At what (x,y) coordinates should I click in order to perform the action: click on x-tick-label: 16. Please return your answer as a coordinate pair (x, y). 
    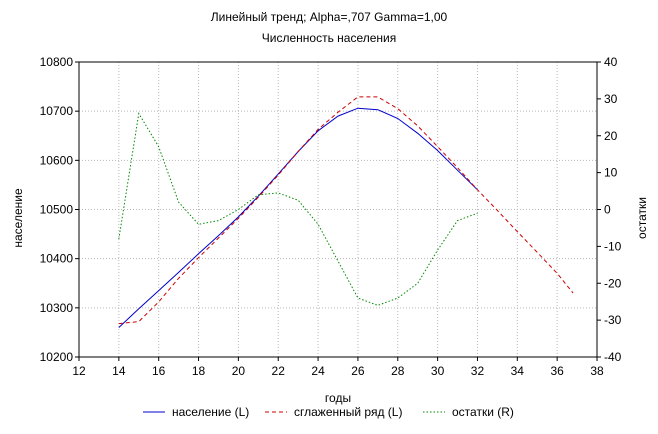
    Looking at the image, I should click on (159, 371).